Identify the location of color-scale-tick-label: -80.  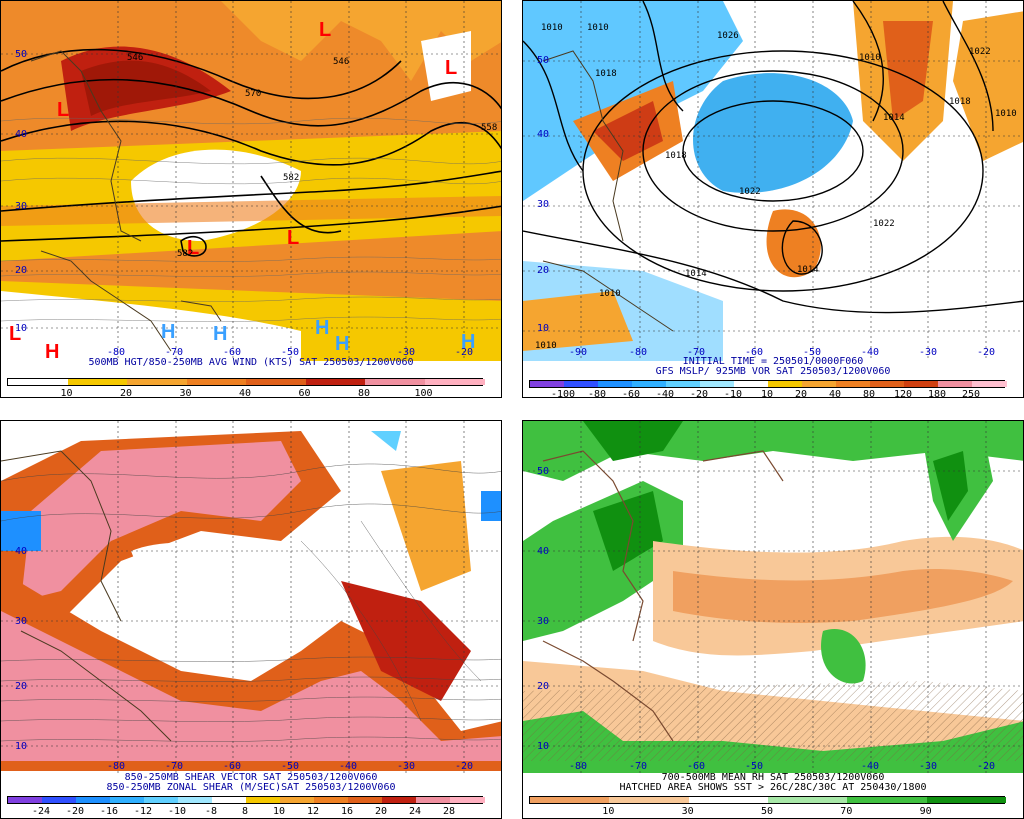
(597, 393).